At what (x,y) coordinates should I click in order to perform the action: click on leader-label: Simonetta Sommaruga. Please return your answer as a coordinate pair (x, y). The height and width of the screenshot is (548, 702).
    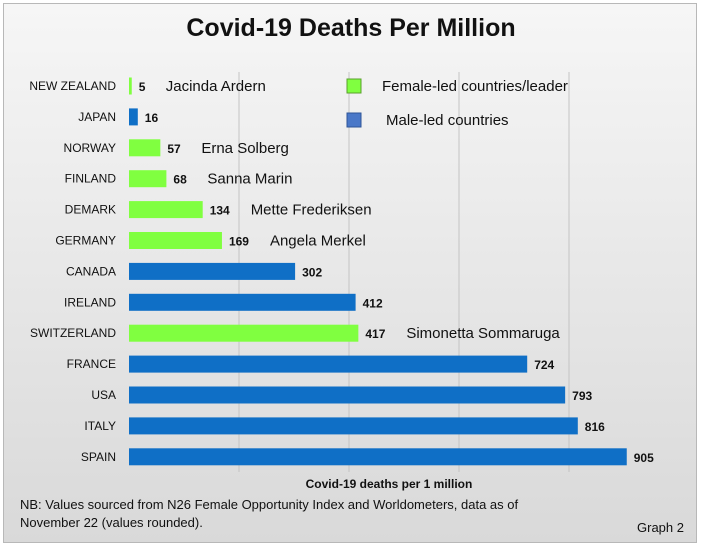
    Looking at the image, I should click on (483, 333).